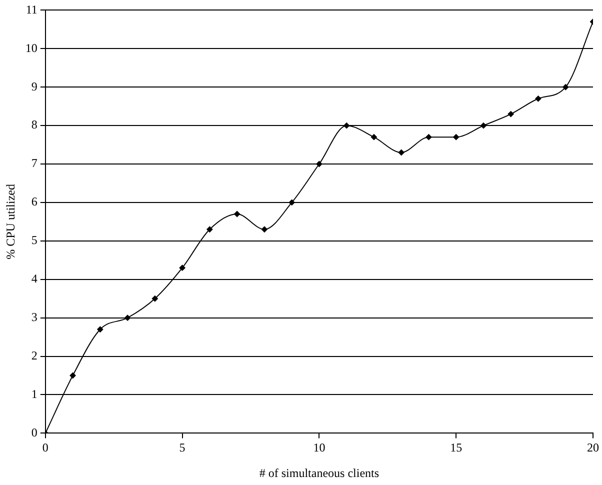  Describe the element at coordinates (34, 86) in the screenshot. I see `y-tick-label: 9` at that location.